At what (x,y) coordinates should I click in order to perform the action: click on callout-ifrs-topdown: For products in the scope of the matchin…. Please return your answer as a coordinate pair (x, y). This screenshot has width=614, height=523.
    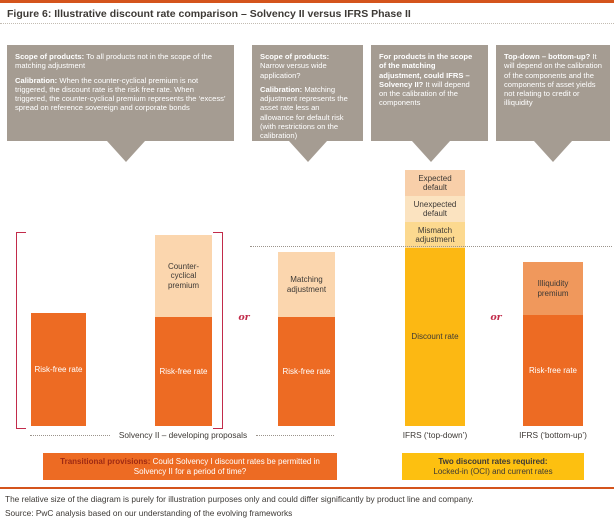
    Looking at the image, I should click on (429, 103).